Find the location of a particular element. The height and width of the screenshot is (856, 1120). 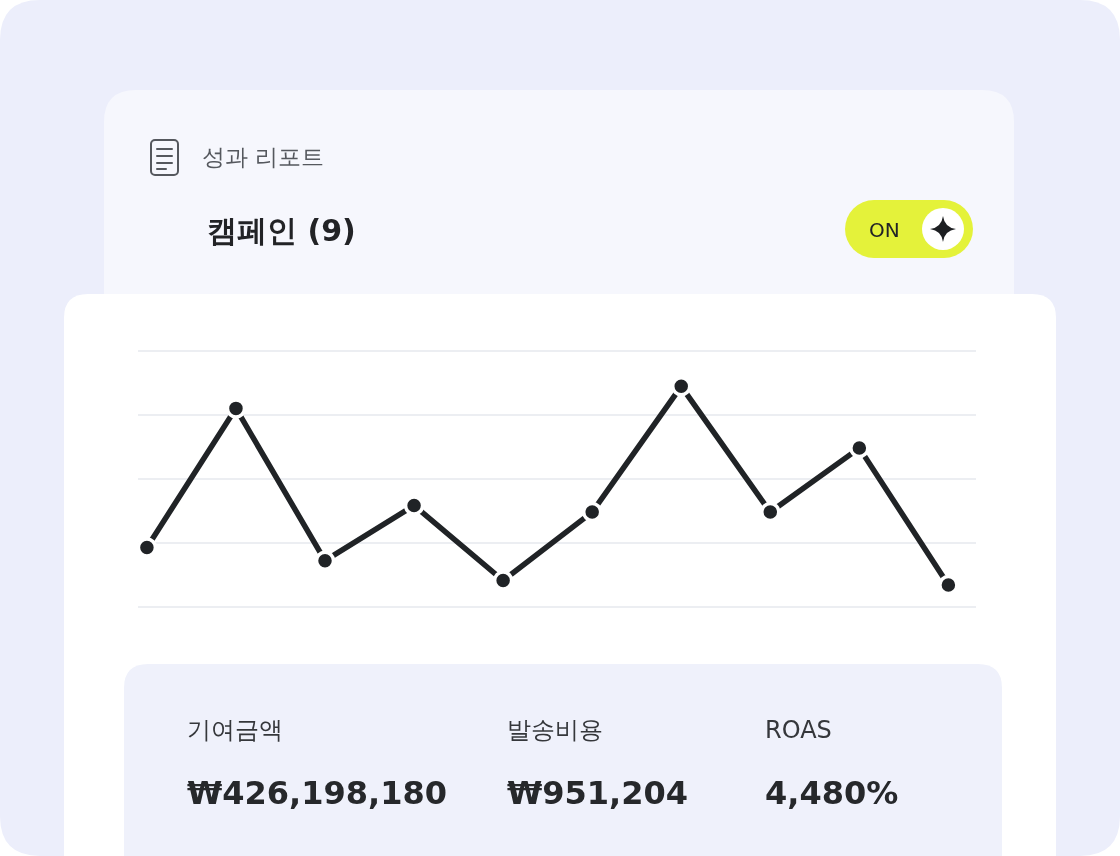

chart-subtitle: 캠페인 (9) is located at coordinates (281, 230).